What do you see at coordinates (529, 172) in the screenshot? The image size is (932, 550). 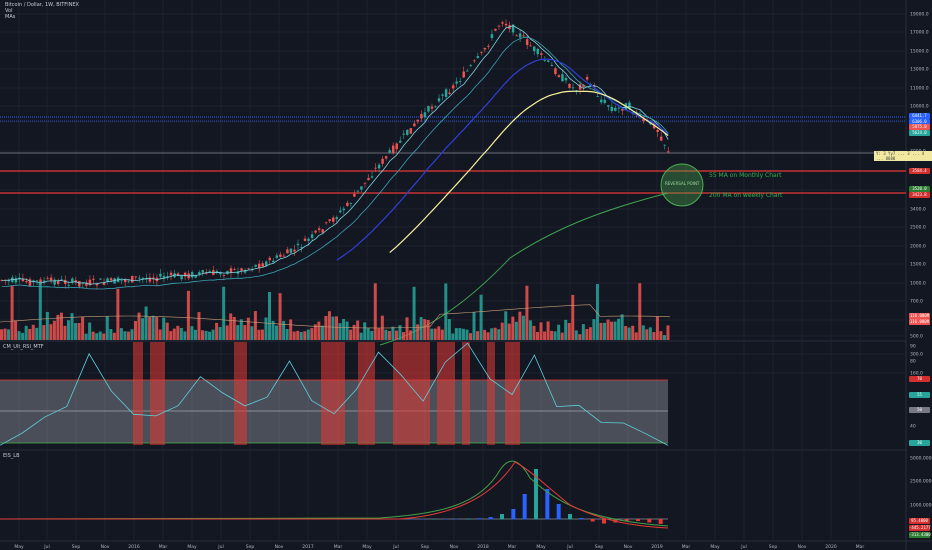 I see `ma-yellow-line` at bounding box center [529, 172].